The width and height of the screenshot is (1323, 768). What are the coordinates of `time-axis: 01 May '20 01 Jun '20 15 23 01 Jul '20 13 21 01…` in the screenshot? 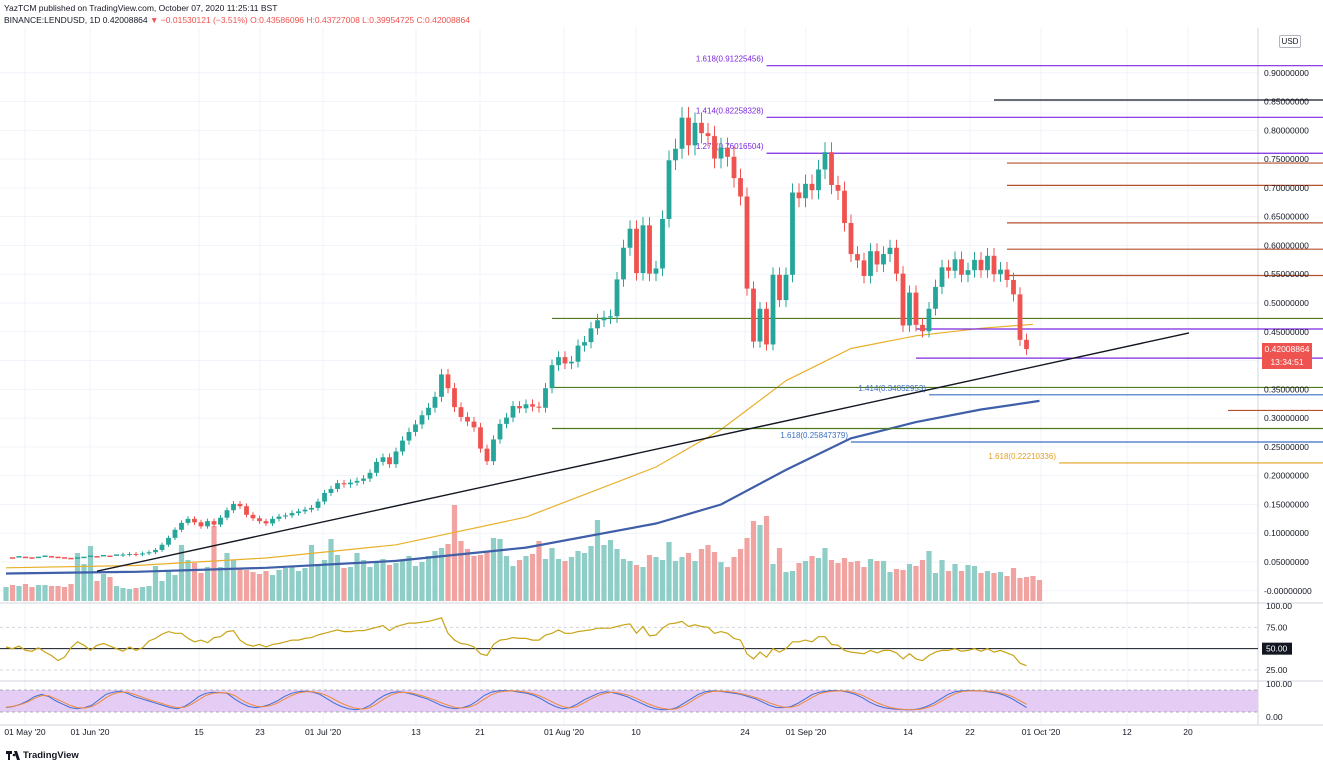 It's located at (598, 732).